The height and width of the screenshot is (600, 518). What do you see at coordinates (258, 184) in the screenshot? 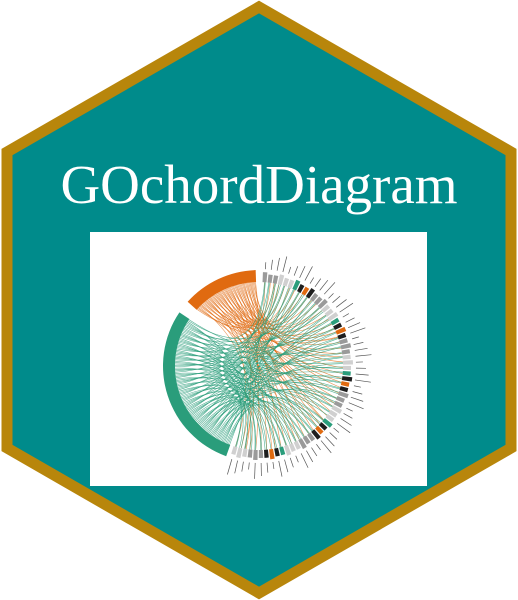
I see `sticker-title: GOchordDiagram` at bounding box center [258, 184].